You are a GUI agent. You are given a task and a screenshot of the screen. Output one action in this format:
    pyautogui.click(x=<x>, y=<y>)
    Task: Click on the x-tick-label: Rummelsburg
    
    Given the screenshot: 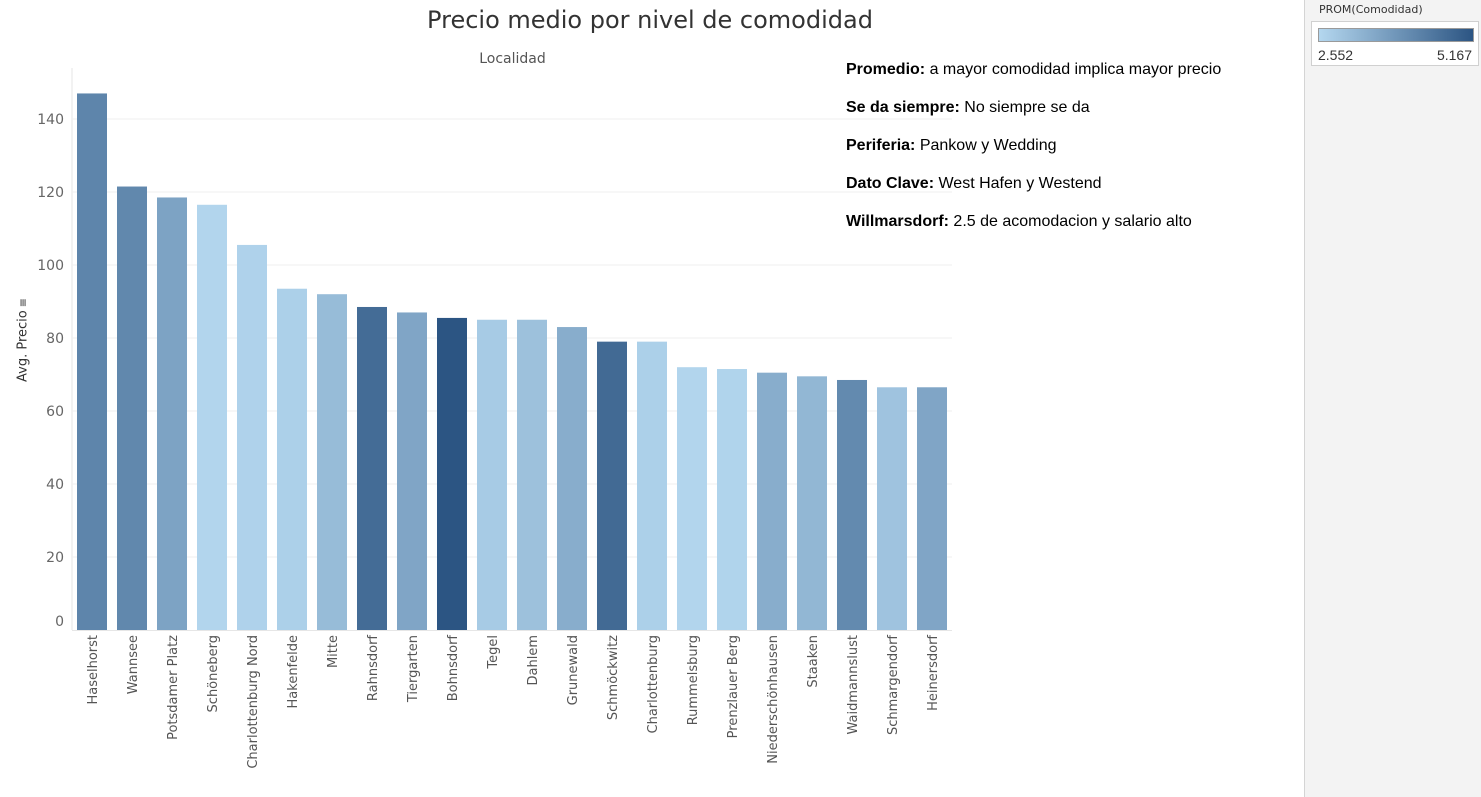 What is the action you would take?
    pyautogui.click(x=693, y=680)
    